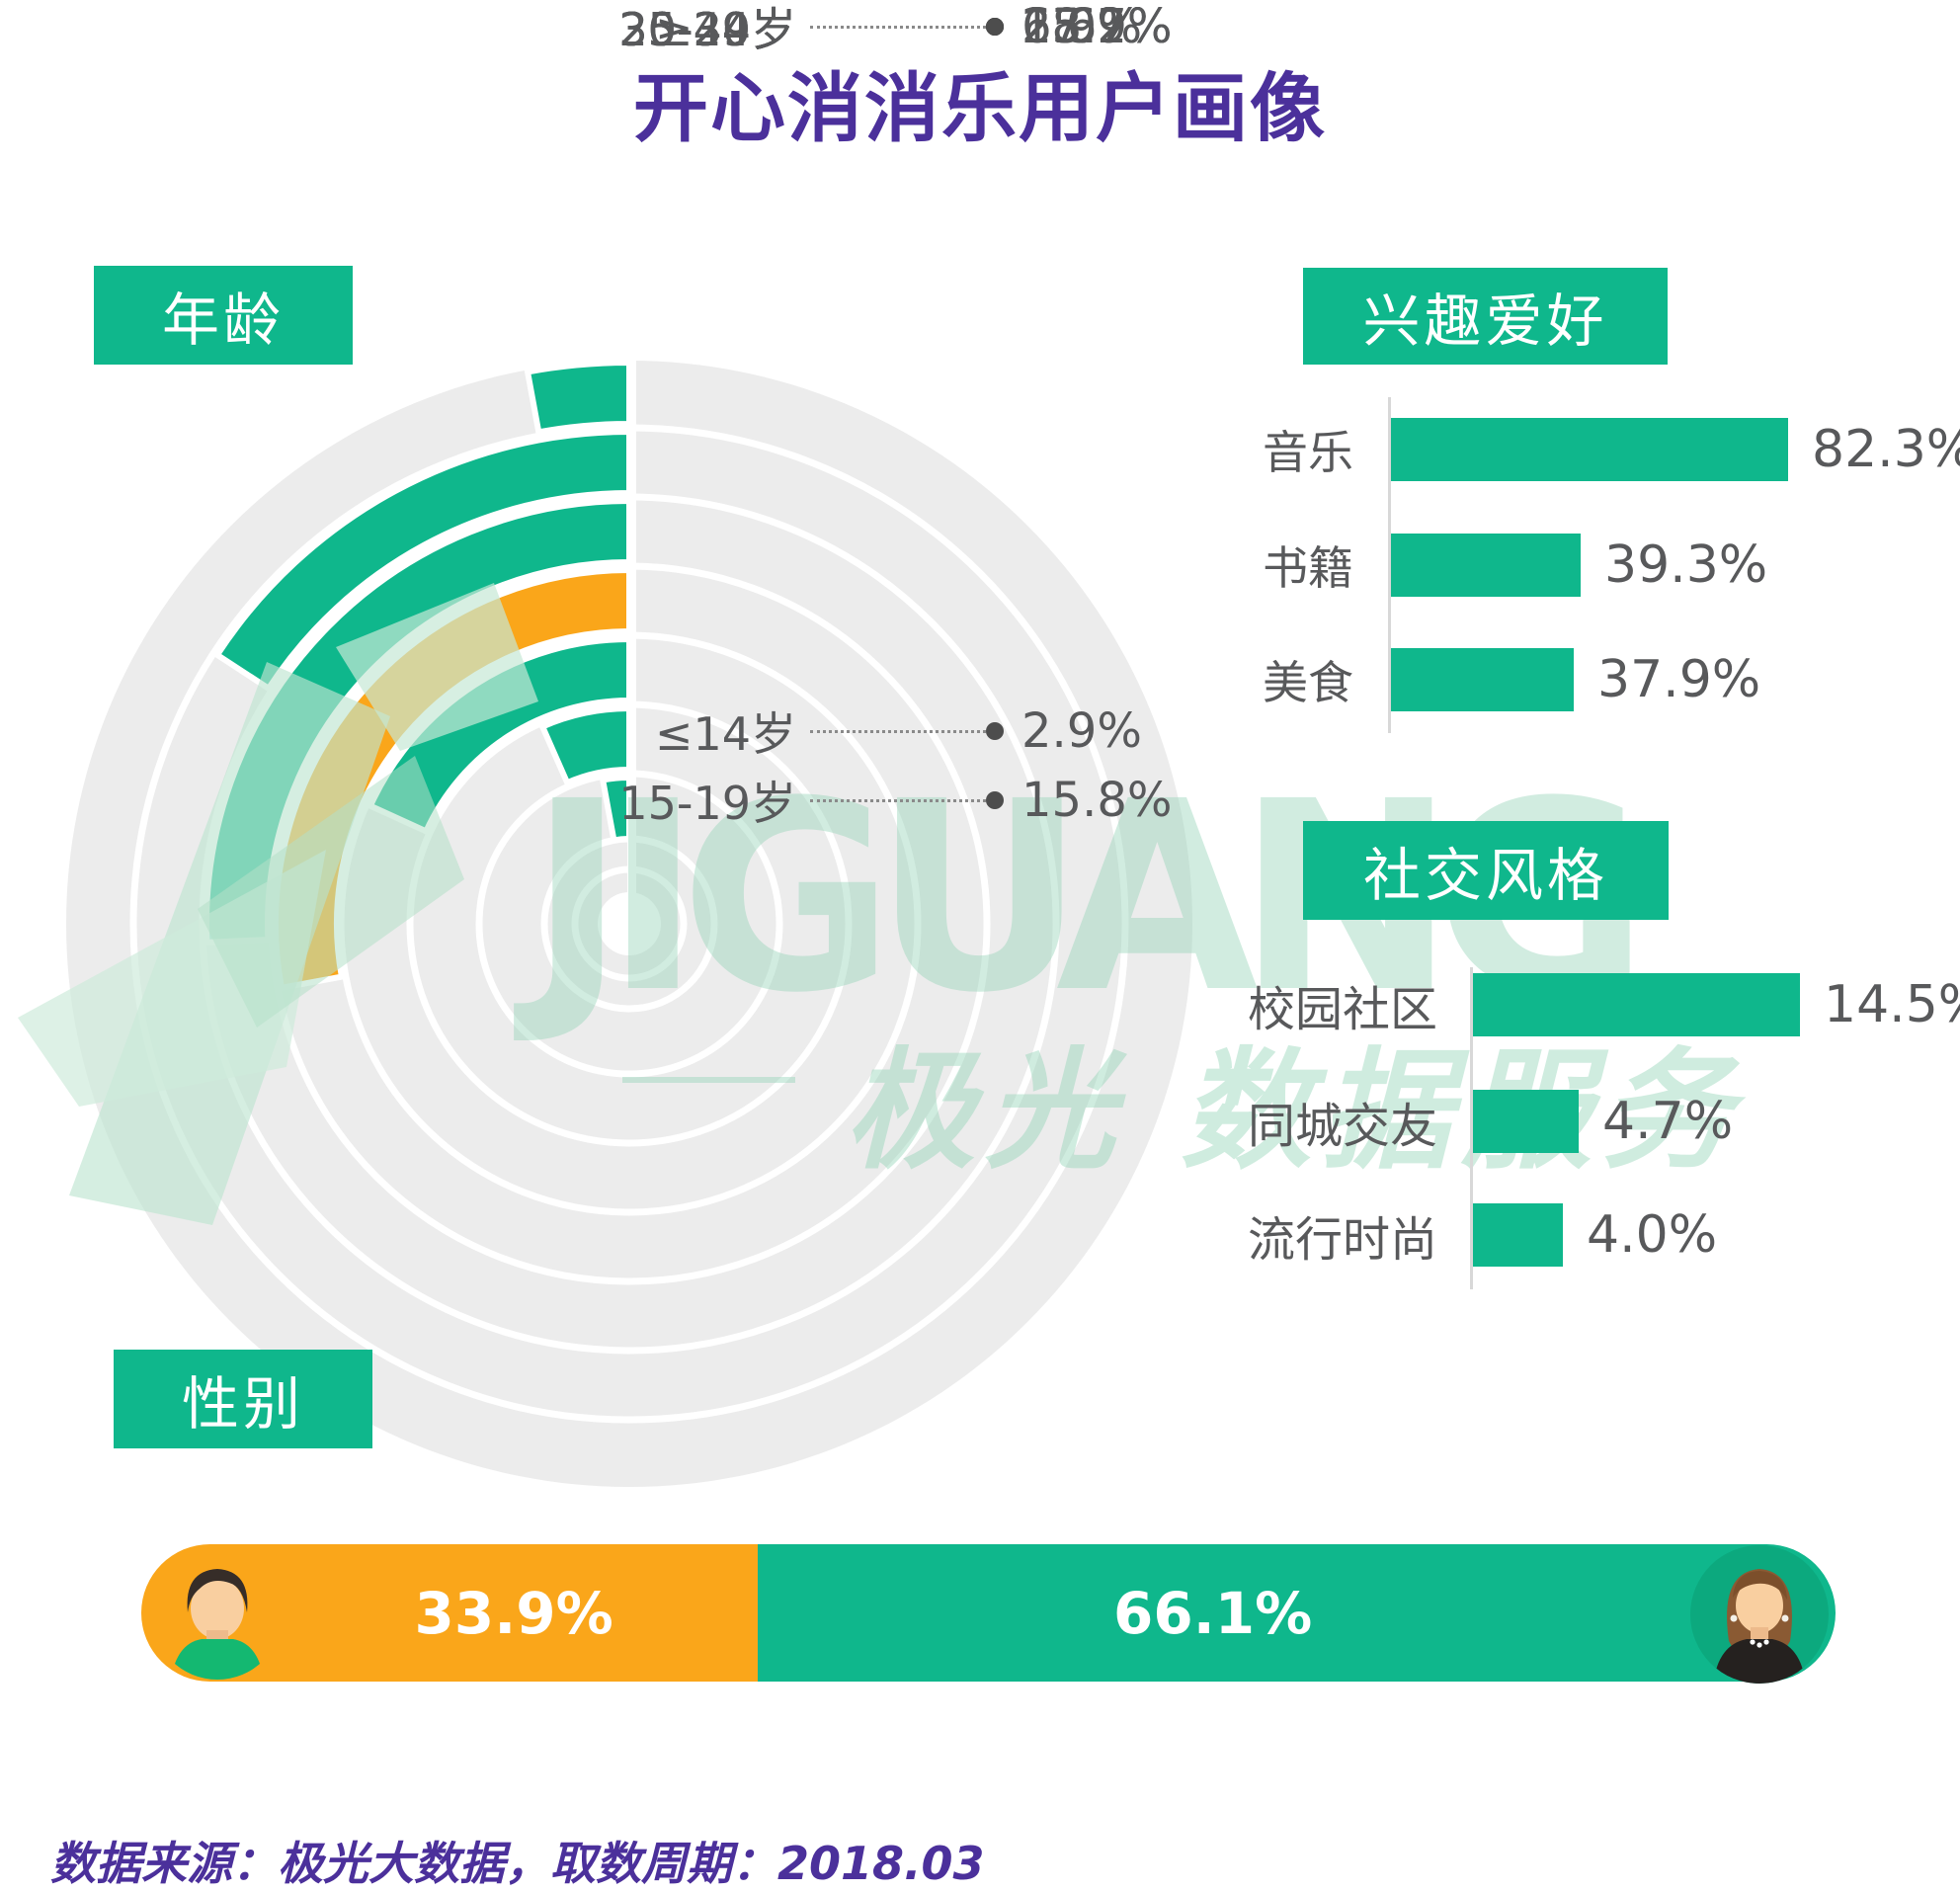 Image resolution: width=1960 pixels, height=1893 pixels. What do you see at coordinates (217, 1590) in the screenshot?
I see `male-hair` at bounding box center [217, 1590].